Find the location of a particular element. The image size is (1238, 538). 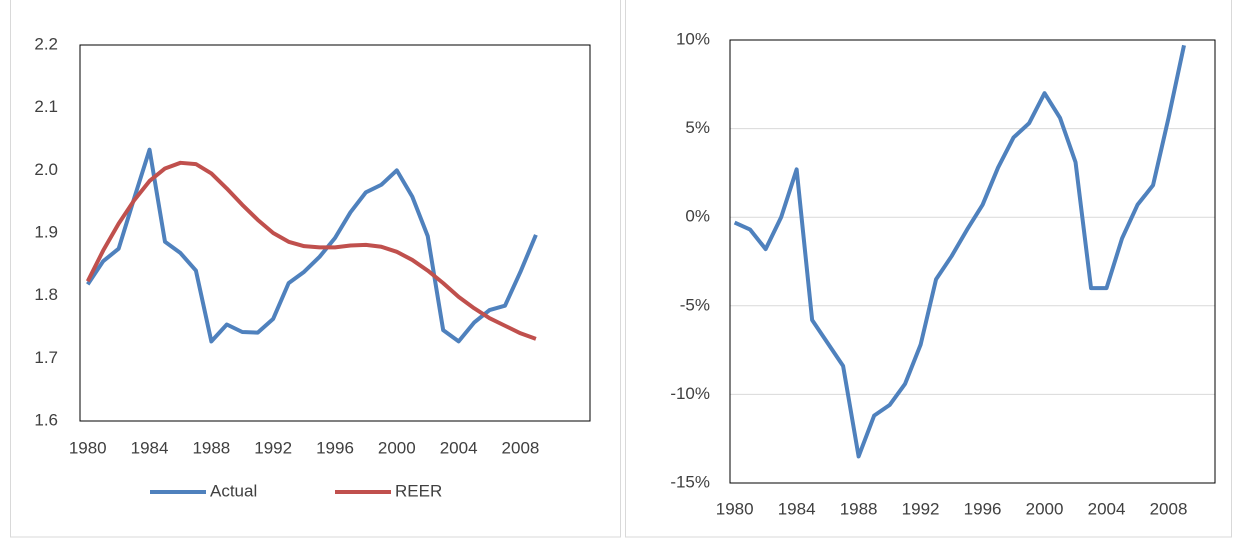

y-tick-label: 2.2 is located at coordinates (46, 43).